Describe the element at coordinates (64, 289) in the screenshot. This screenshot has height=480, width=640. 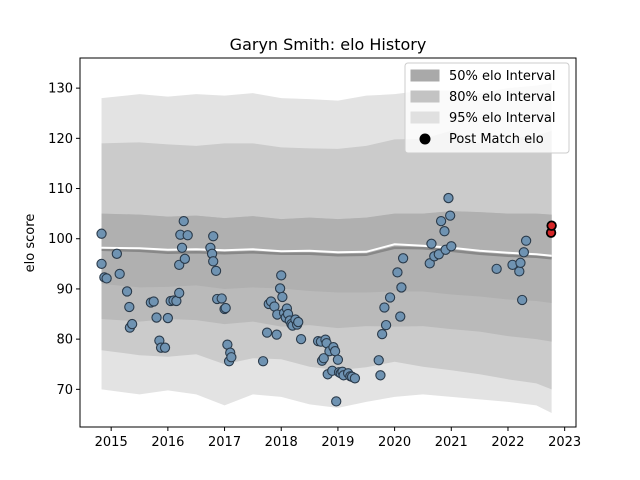
I see `y-tick-label-90: 90` at that location.